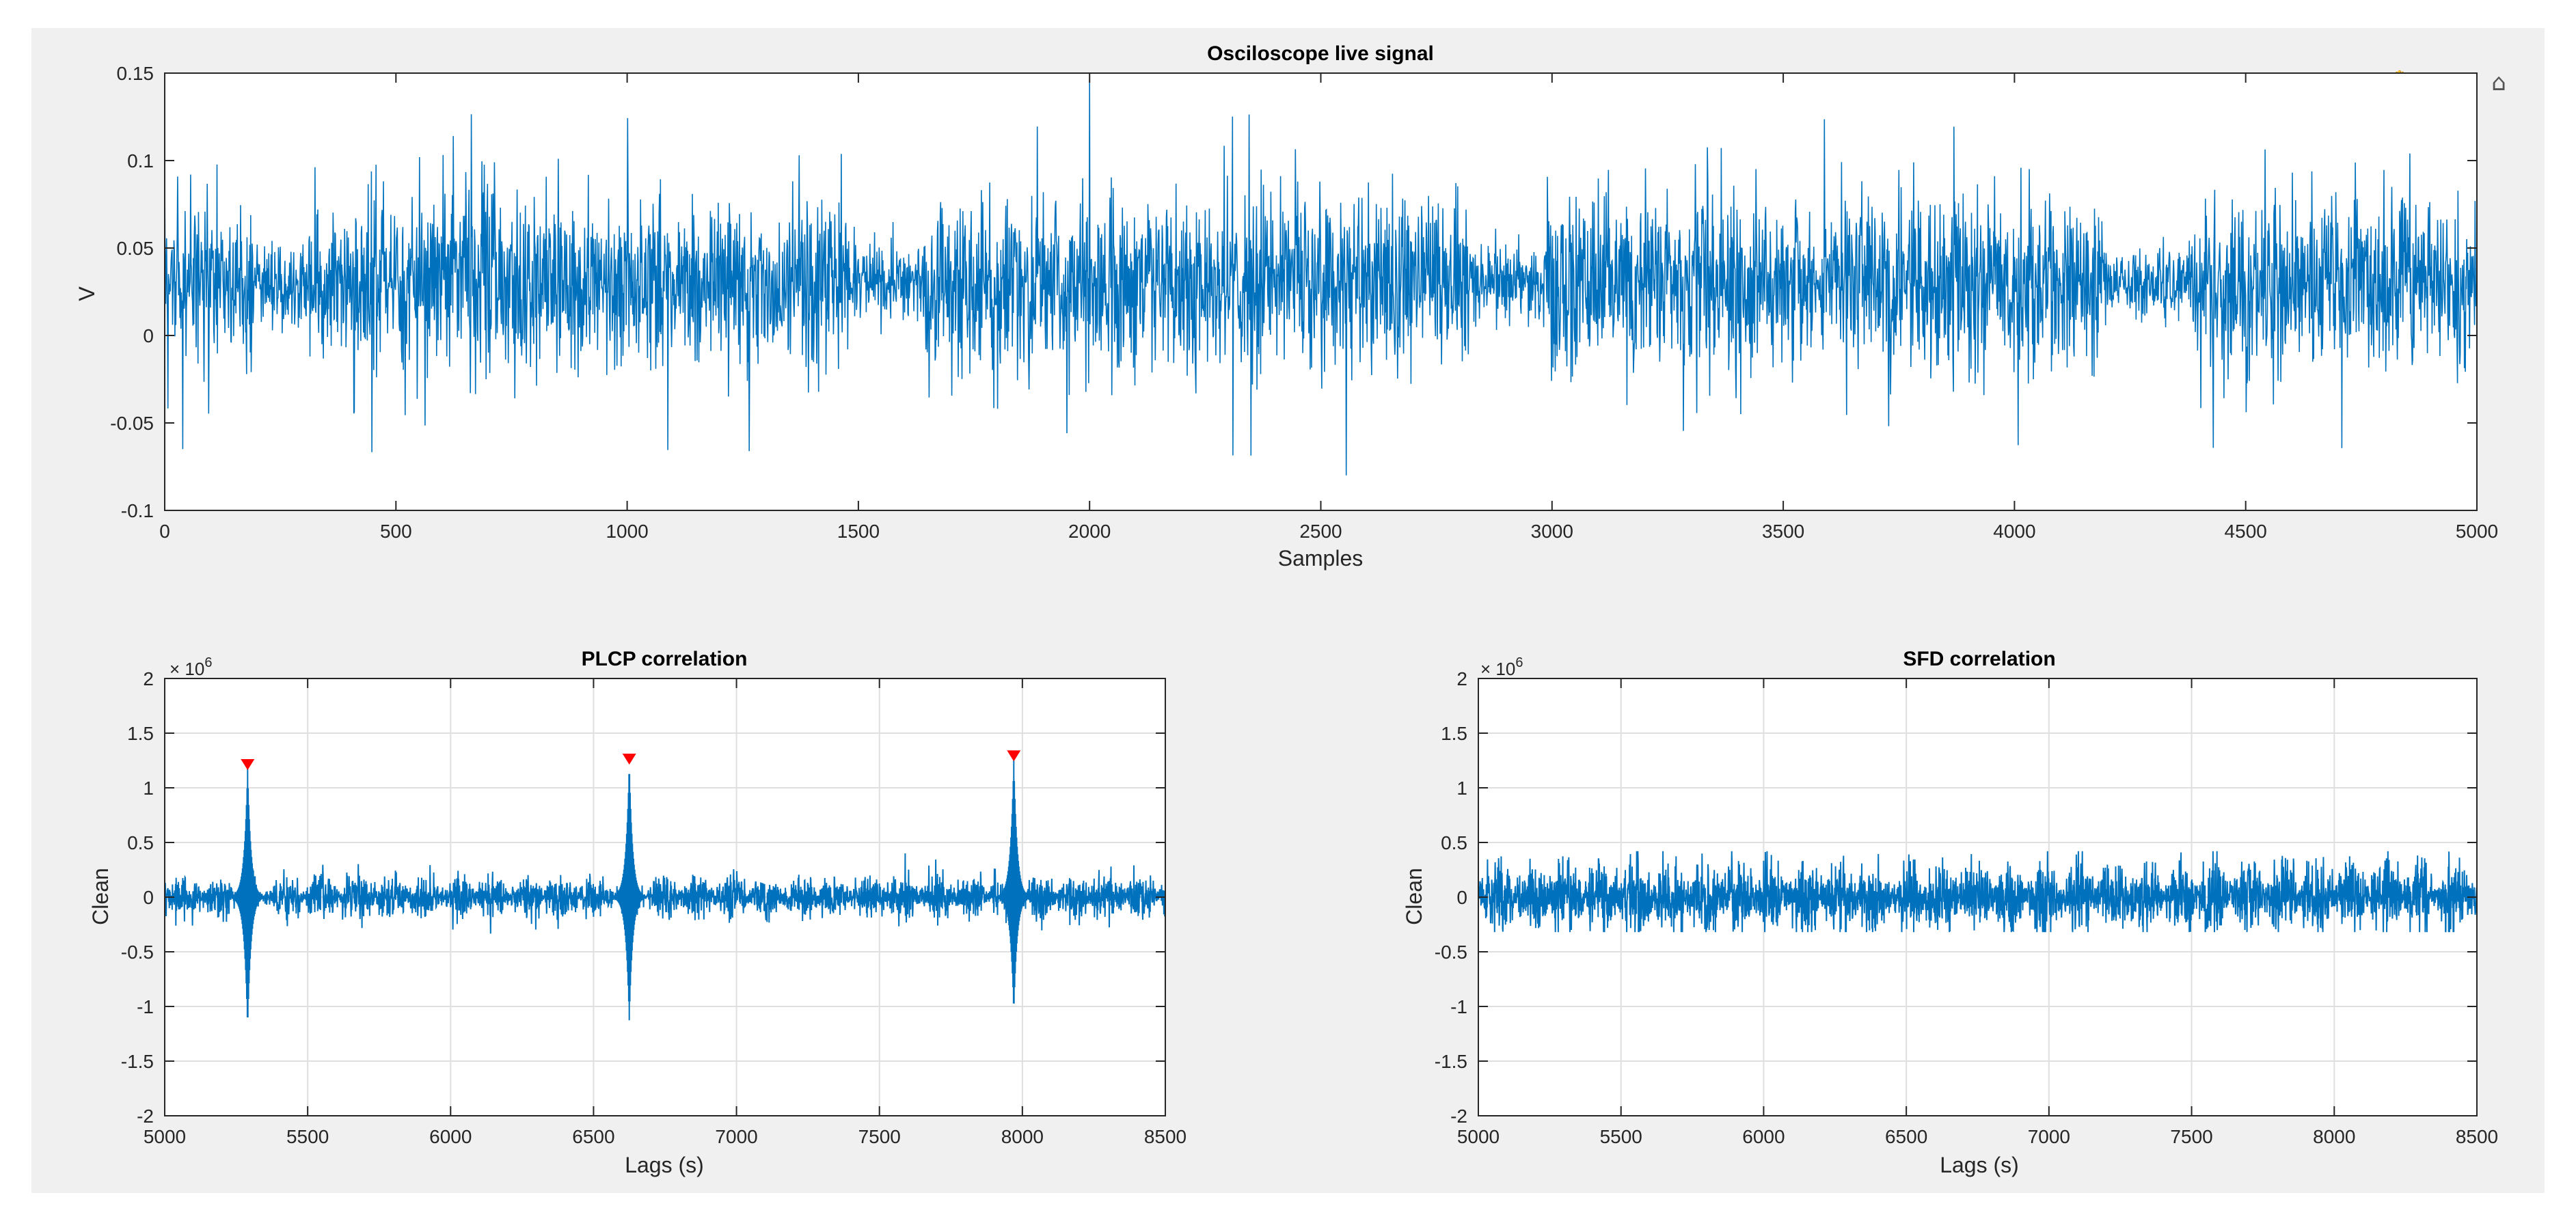 This screenshot has height=1221, width=2576. I want to click on sfd-exponent: × 10⁶, so click(1501, 667).